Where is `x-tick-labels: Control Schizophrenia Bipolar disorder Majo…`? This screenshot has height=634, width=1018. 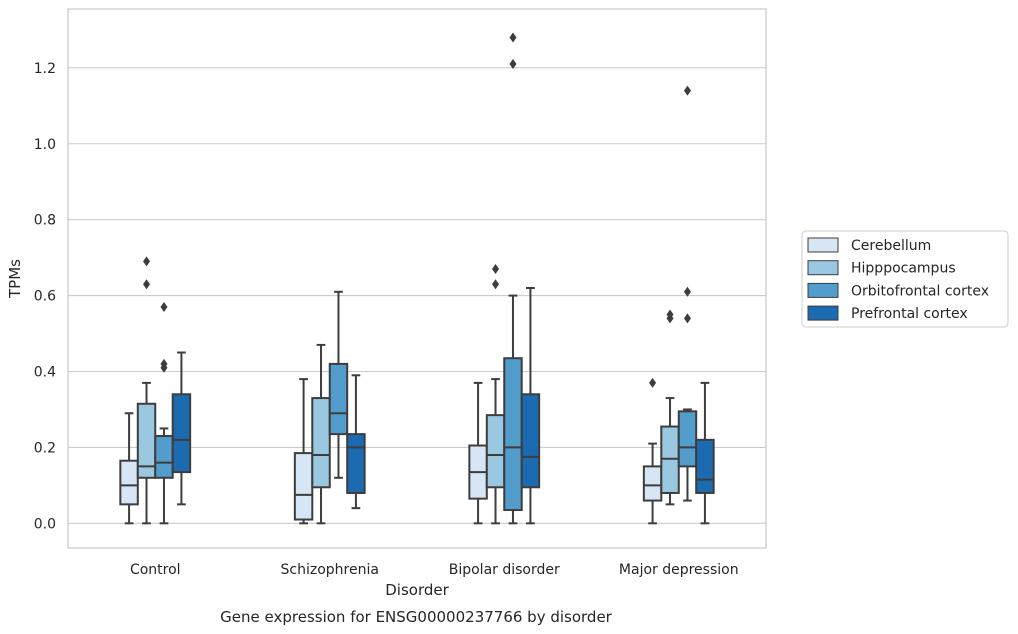 x-tick-labels: Control Schizophrenia Bipolar disorder Majo… is located at coordinates (434, 570).